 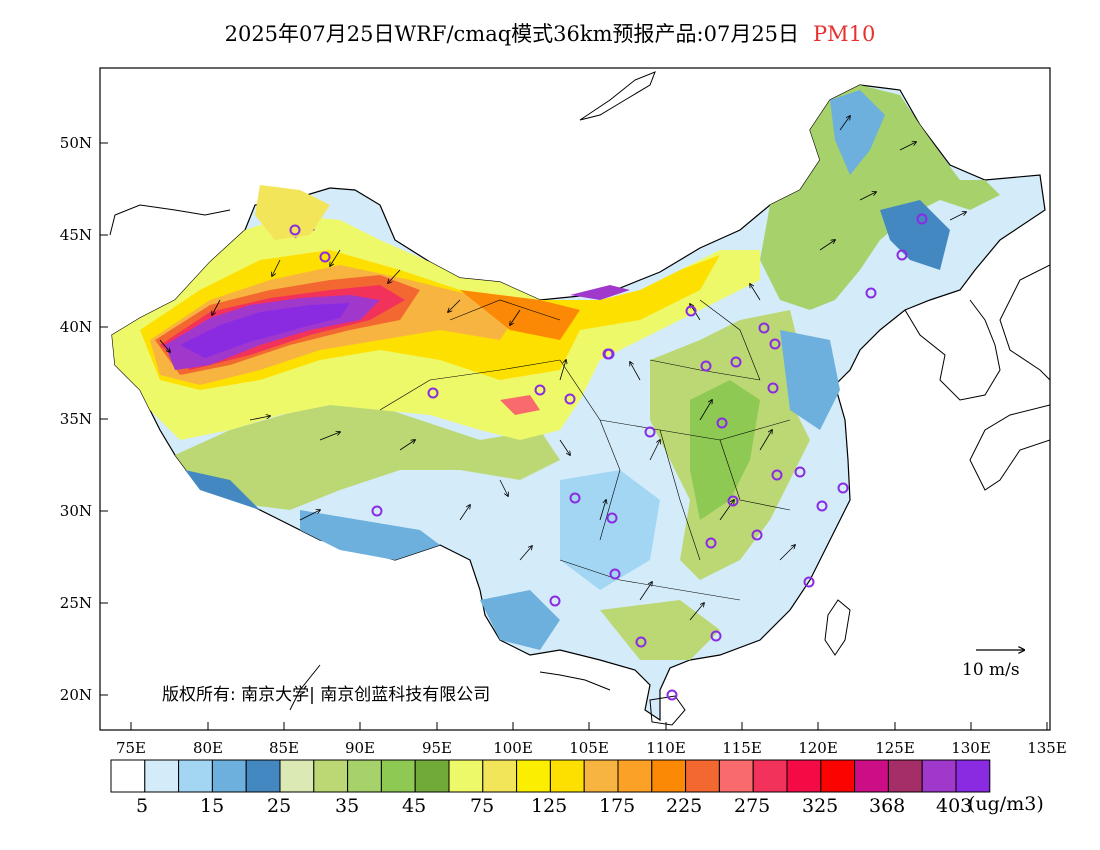 I want to click on legend-label-368: 368, so click(x=887, y=806).